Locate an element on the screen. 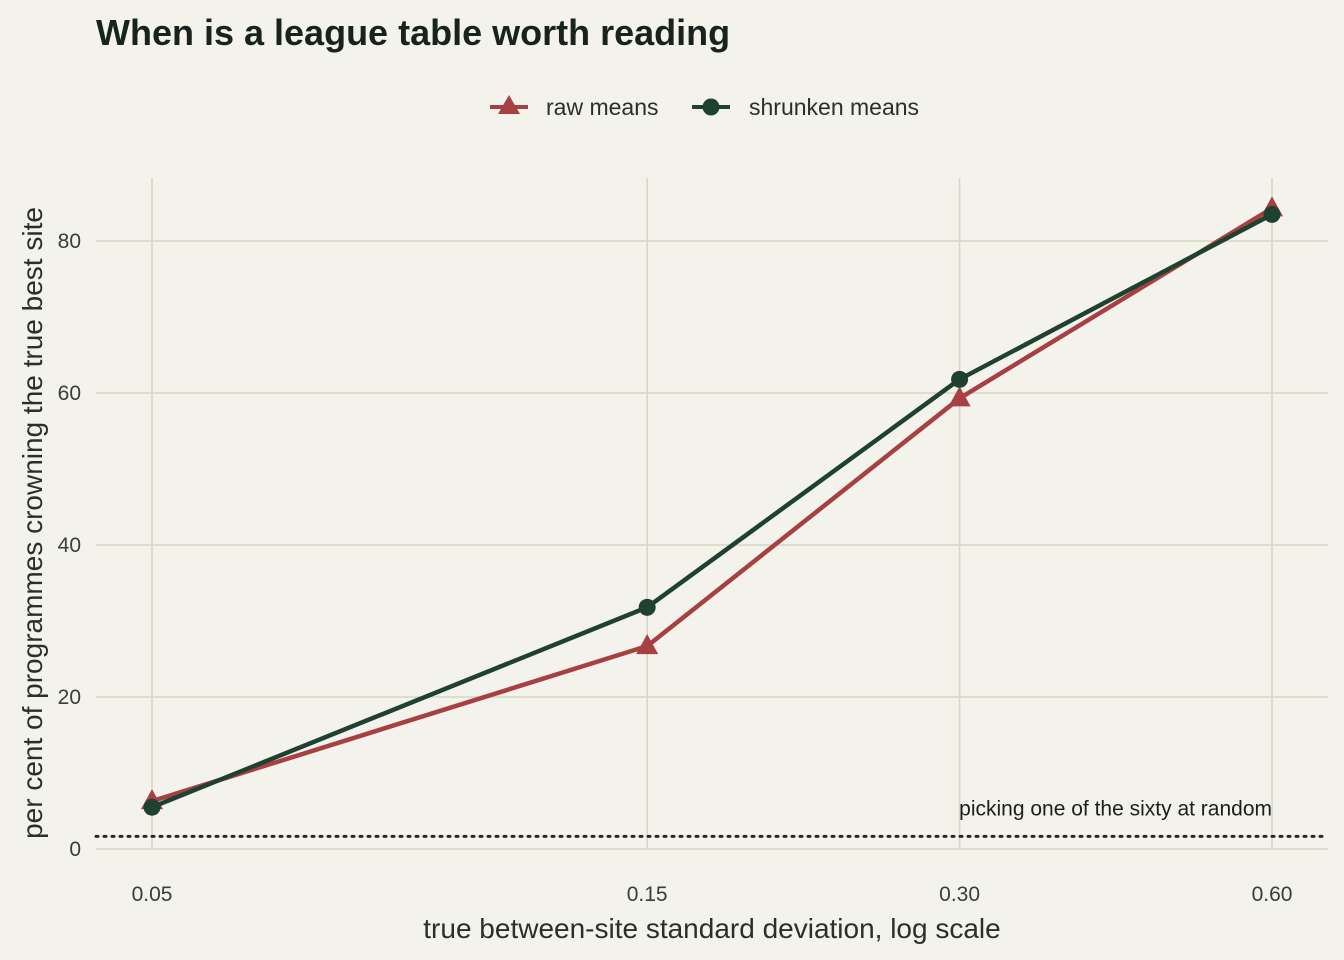 The image size is (1344, 960). legend: raw means shrunken means is located at coordinates (704, 107).